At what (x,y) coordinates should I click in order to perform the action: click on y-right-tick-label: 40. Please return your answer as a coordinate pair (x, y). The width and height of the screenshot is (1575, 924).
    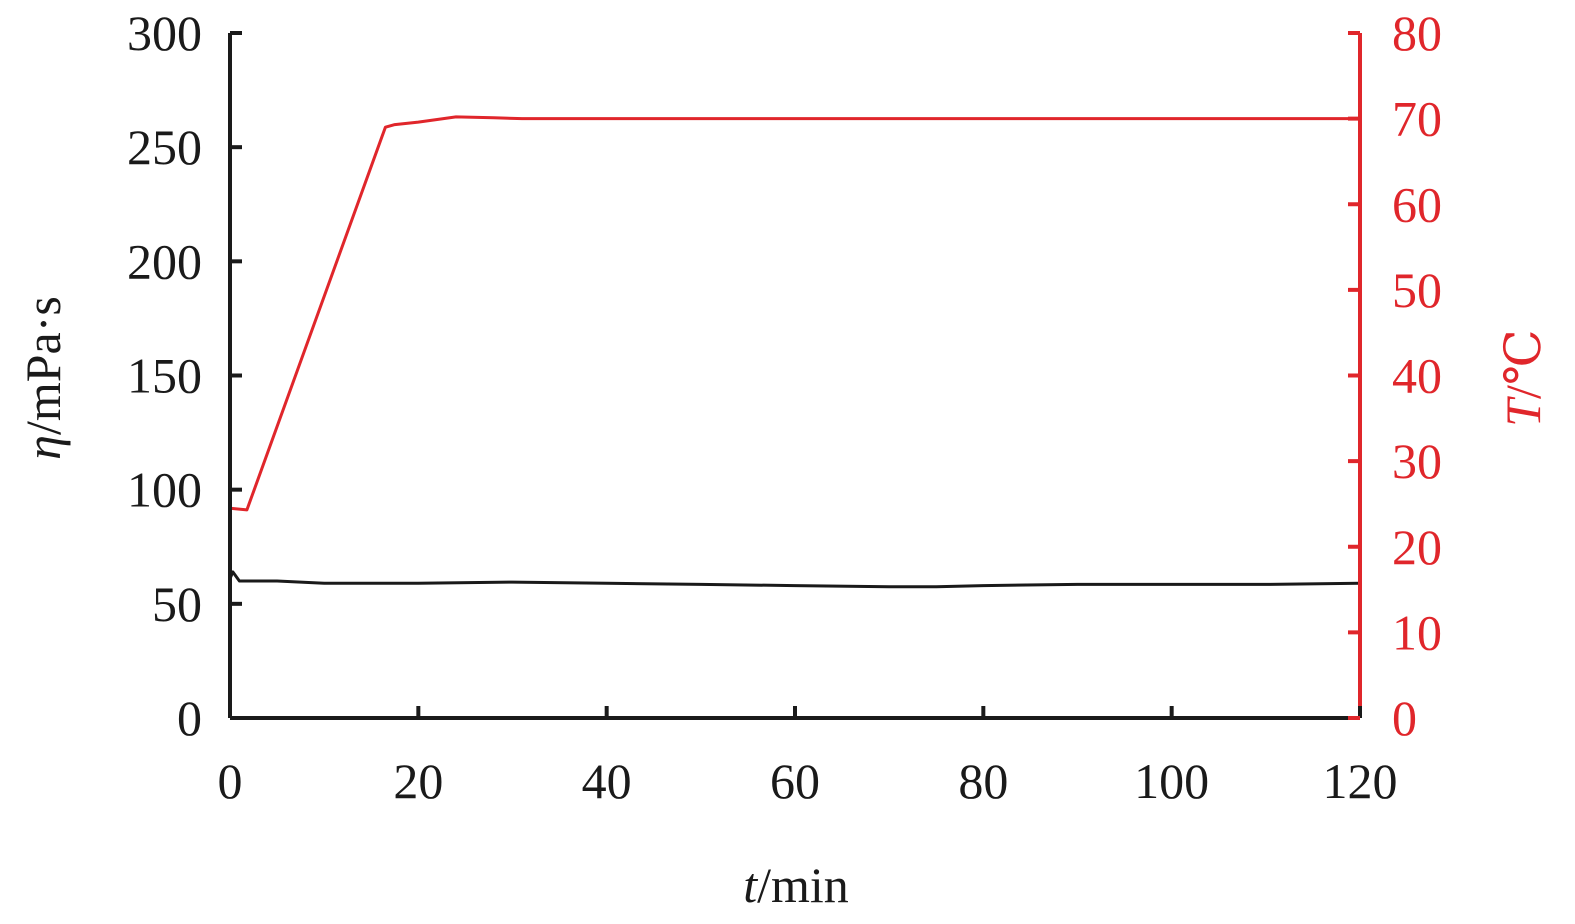
    Looking at the image, I should click on (1417, 376).